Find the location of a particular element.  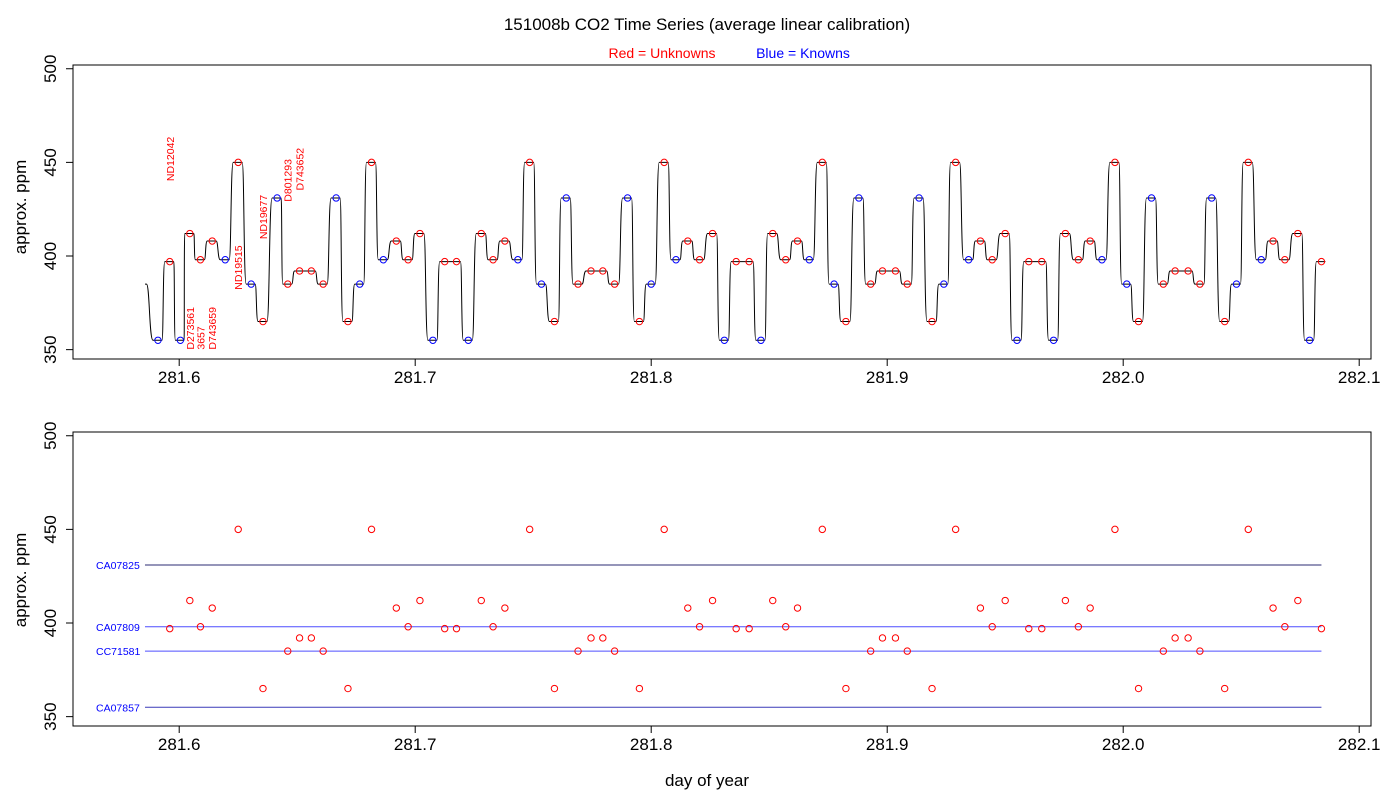

sample-id-label: 3657 is located at coordinates (201, 338).